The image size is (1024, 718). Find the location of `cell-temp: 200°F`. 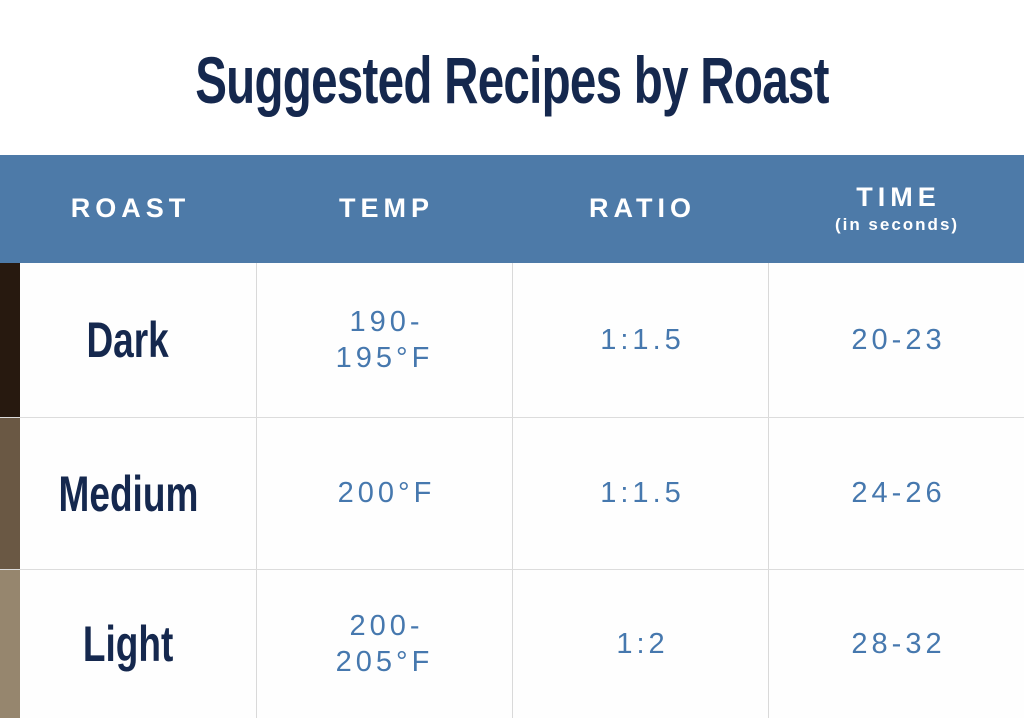

cell-temp: 200°F is located at coordinates (384, 493).